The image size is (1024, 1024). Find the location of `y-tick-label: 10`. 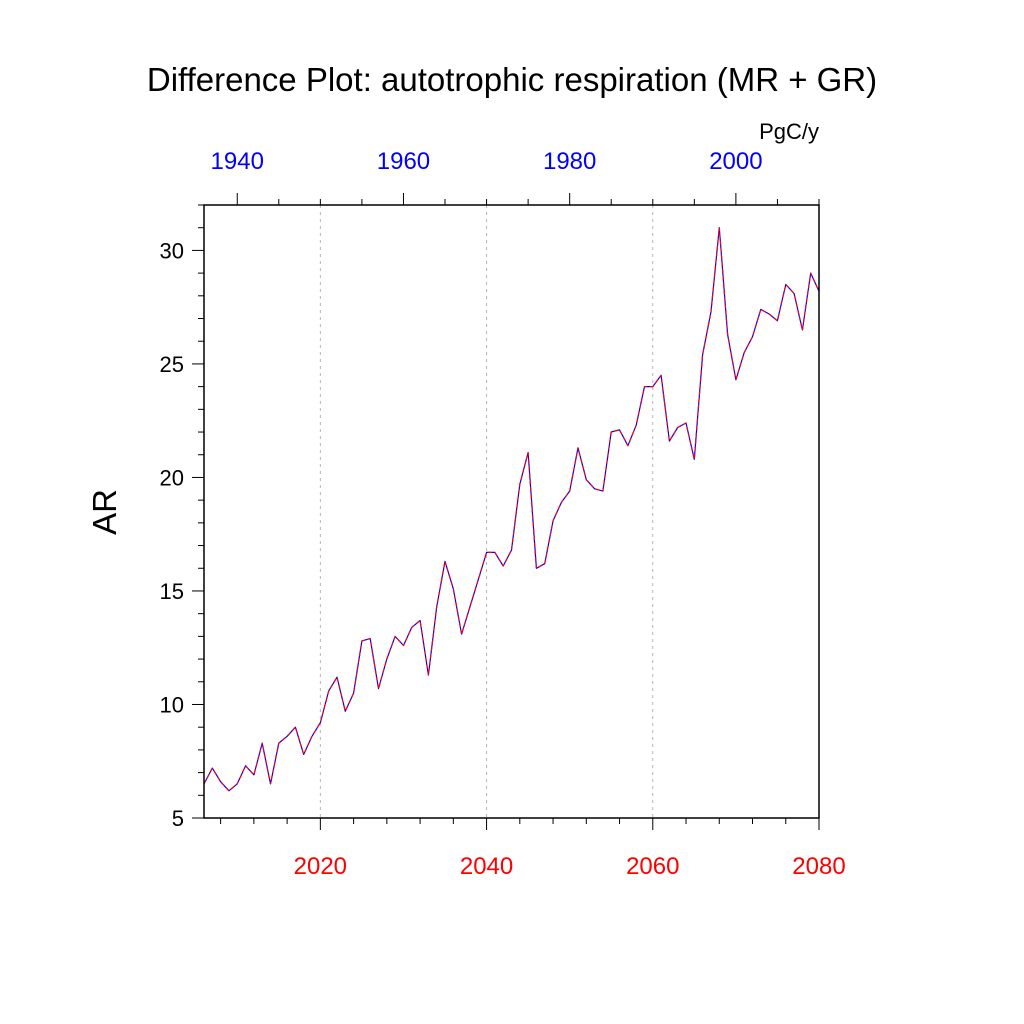

y-tick-label: 10 is located at coordinates (172, 704).